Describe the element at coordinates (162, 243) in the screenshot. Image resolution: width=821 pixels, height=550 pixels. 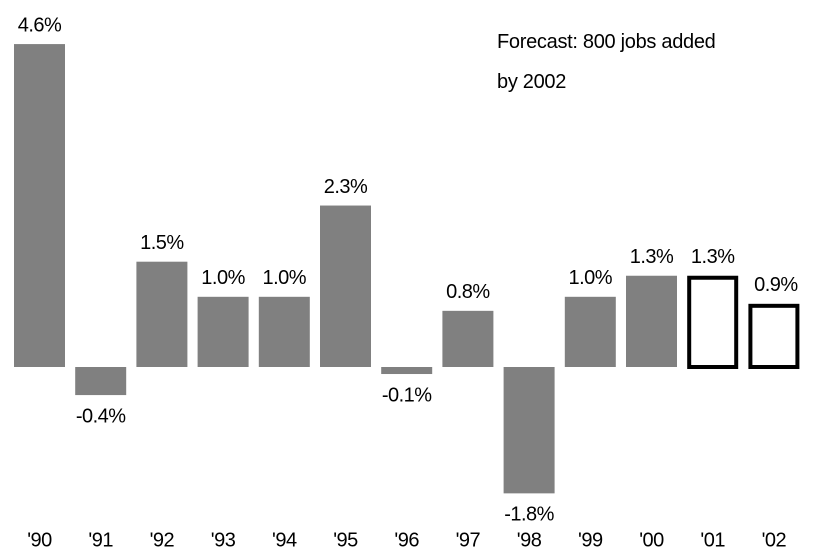
I see `value-label: 1.5%` at that location.